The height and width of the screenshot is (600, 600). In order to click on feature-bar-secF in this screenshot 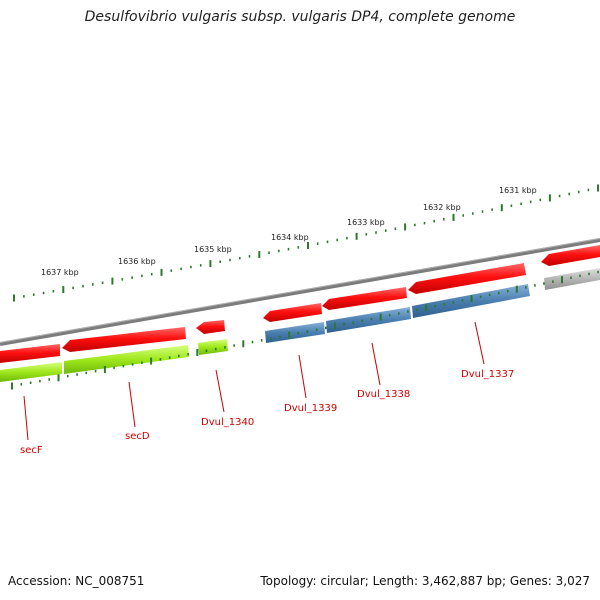, I will do `click(31, 372)`.